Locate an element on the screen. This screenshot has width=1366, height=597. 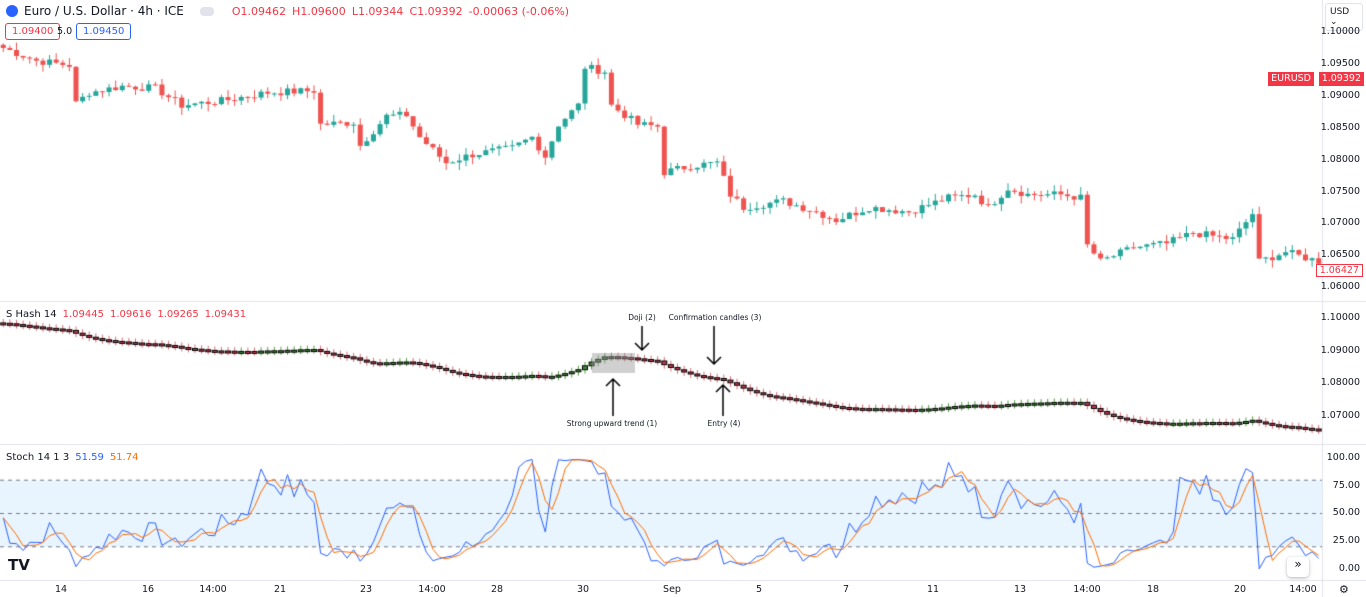
time-axis-label: 16 is located at coordinates (148, 589).